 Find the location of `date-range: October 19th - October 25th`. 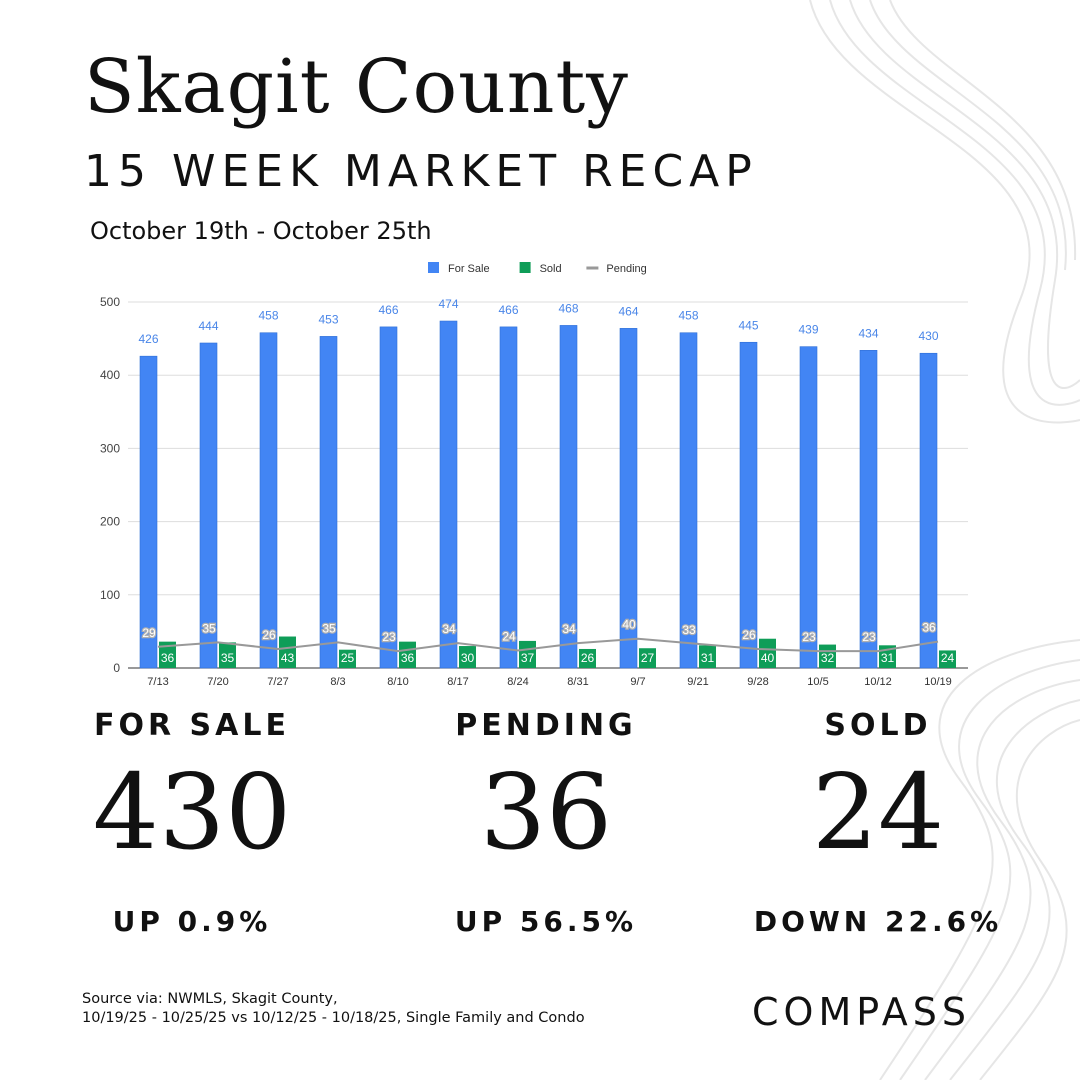

date-range: October 19th - October 25th is located at coordinates (261, 231).